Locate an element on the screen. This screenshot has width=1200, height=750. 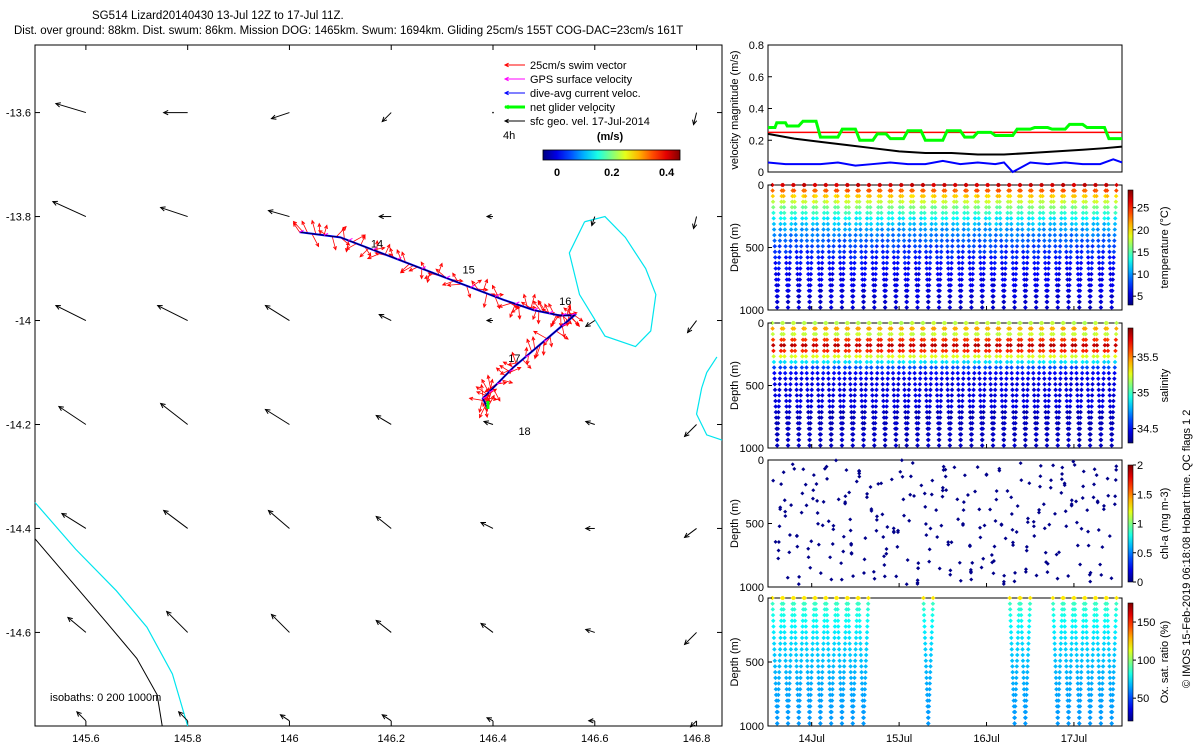
legend-entry: dive-avg current veloc. is located at coordinates (585, 94).